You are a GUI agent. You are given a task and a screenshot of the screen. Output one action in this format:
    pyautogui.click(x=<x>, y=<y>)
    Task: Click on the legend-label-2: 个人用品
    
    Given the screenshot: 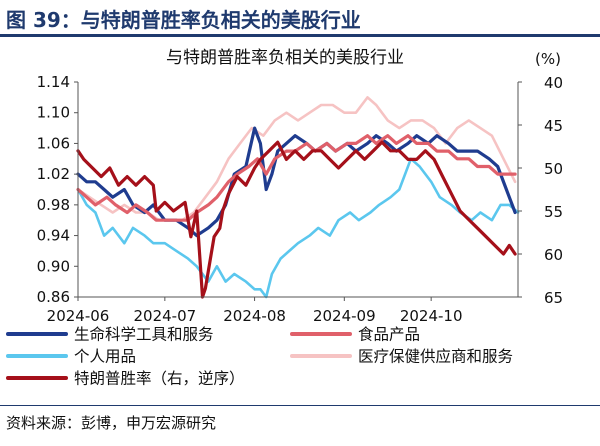 What is the action you would take?
    pyautogui.click(x=105, y=357)
    